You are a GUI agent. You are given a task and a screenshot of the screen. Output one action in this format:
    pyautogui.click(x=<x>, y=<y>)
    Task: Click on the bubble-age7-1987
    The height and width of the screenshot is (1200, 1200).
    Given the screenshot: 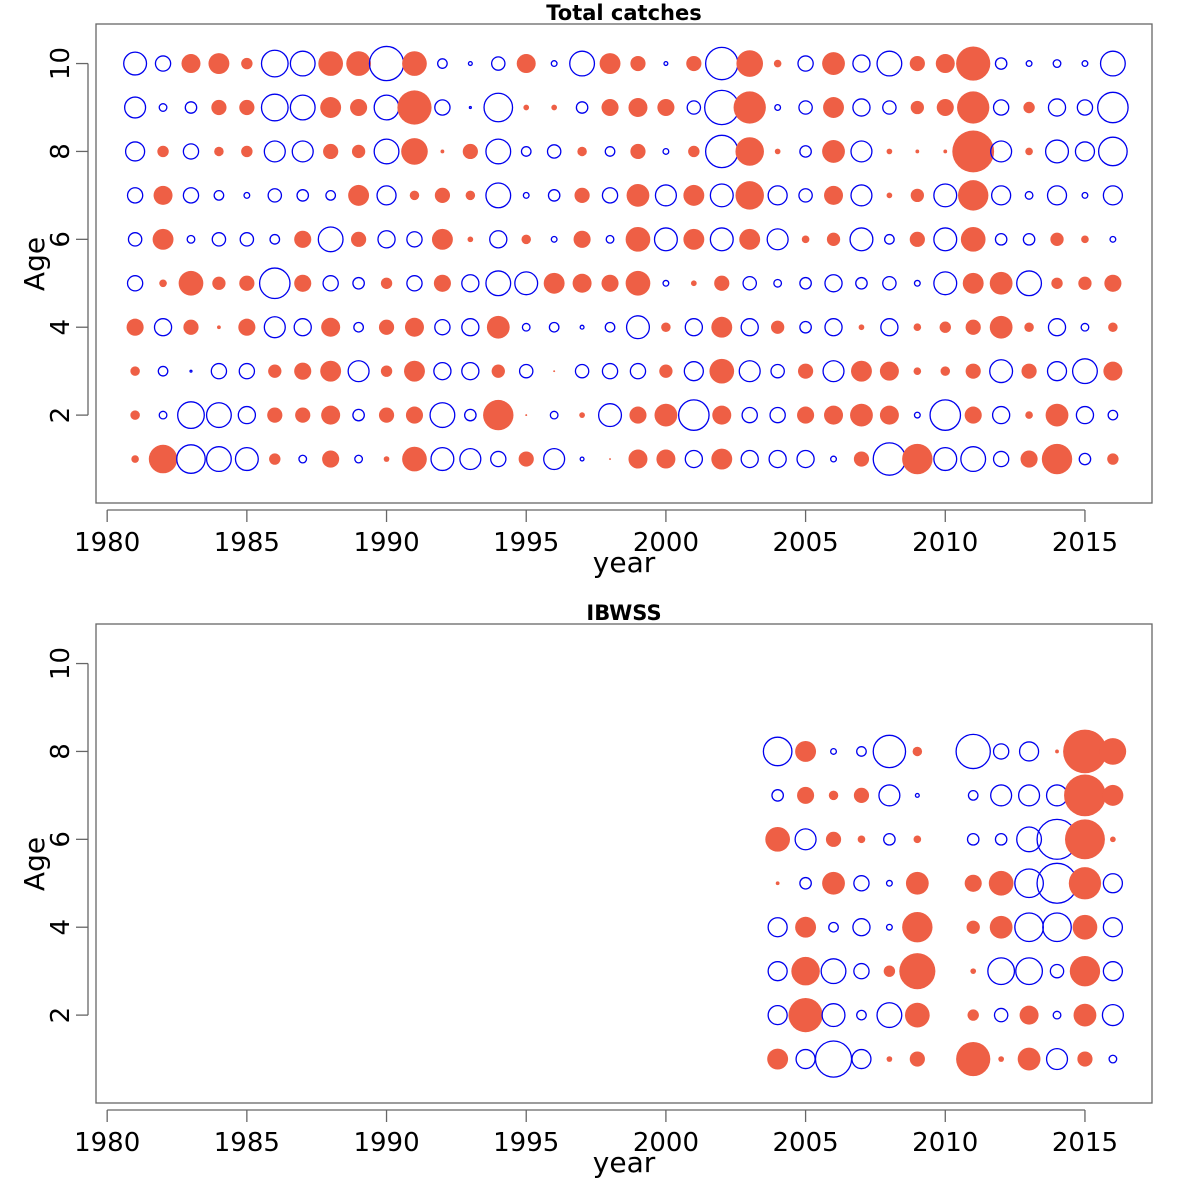 What is the action you would take?
    pyautogui.click(x=303, y=195)
    